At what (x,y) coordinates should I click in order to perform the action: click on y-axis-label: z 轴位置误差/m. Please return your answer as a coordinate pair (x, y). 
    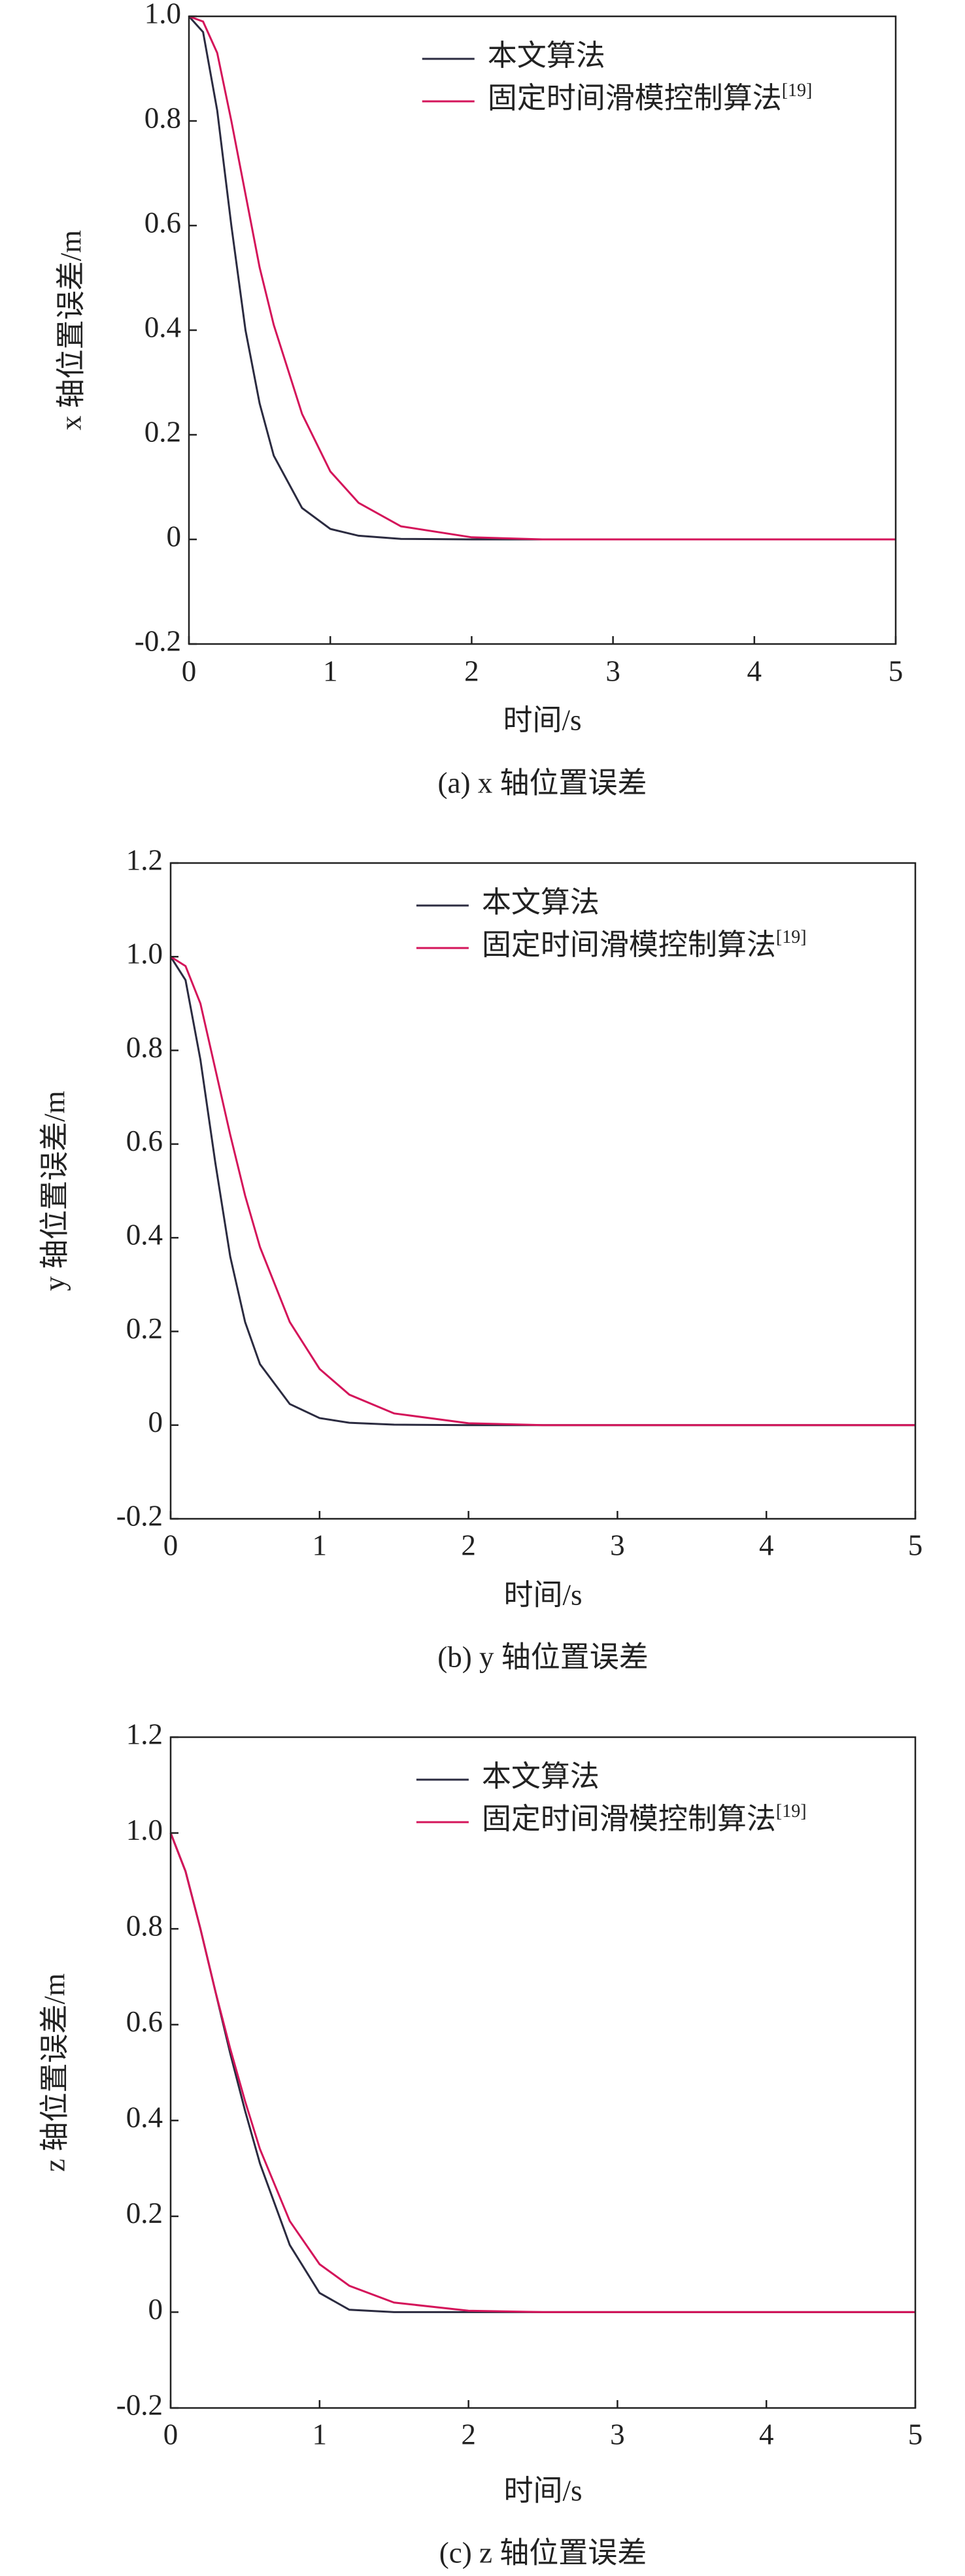
    Looking at the image, I should click on (54, 2072).